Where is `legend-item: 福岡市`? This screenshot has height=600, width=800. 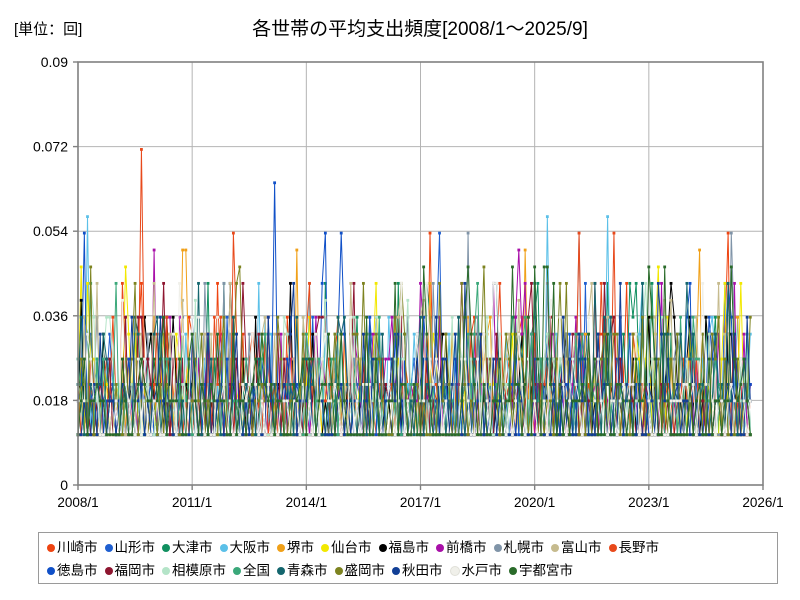 legend-item: 福岡市 is located at coordinates (129, 571).